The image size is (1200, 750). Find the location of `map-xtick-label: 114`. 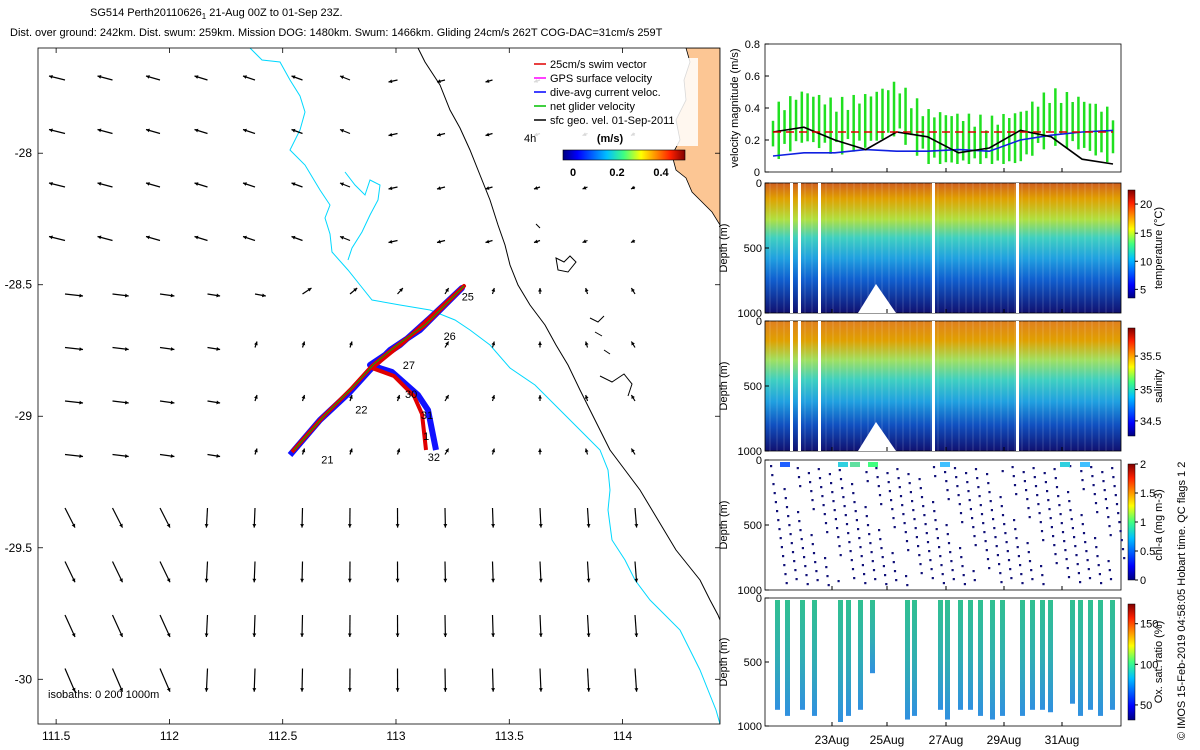

map-xtick-label: 114 is located at coordinates (622, 736).